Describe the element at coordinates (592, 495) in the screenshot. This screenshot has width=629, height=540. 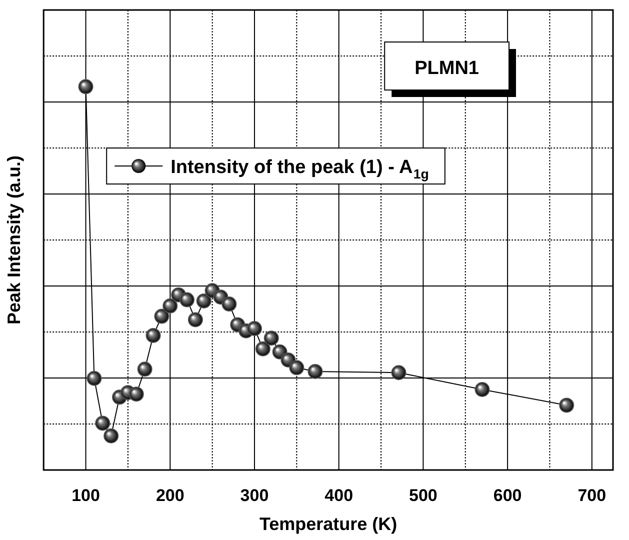
I see `x-tick-label: 700` at that location.